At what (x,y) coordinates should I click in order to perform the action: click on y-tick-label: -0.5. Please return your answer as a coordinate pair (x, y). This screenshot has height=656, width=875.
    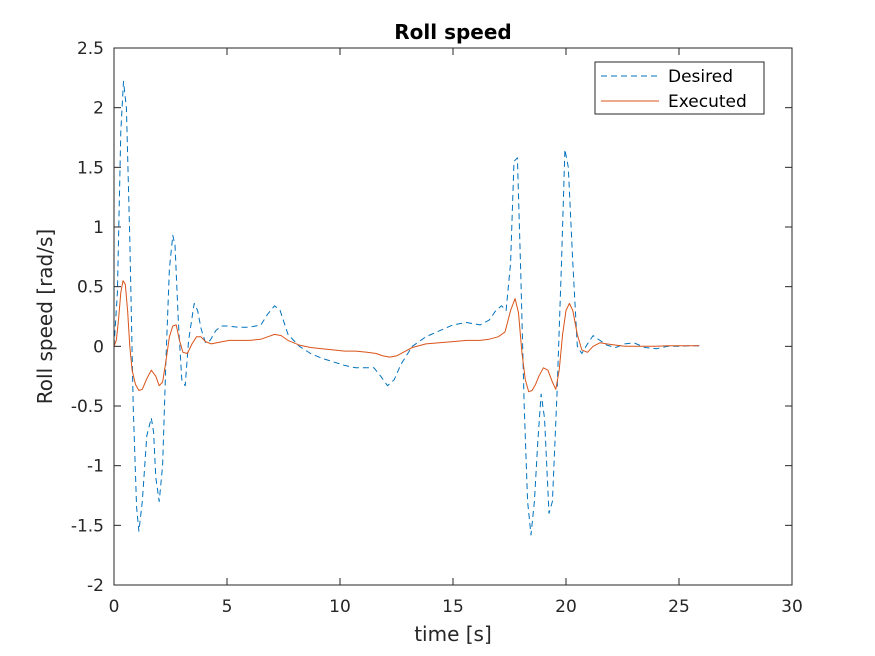
    Looking at the image, I should click on (87, 407).